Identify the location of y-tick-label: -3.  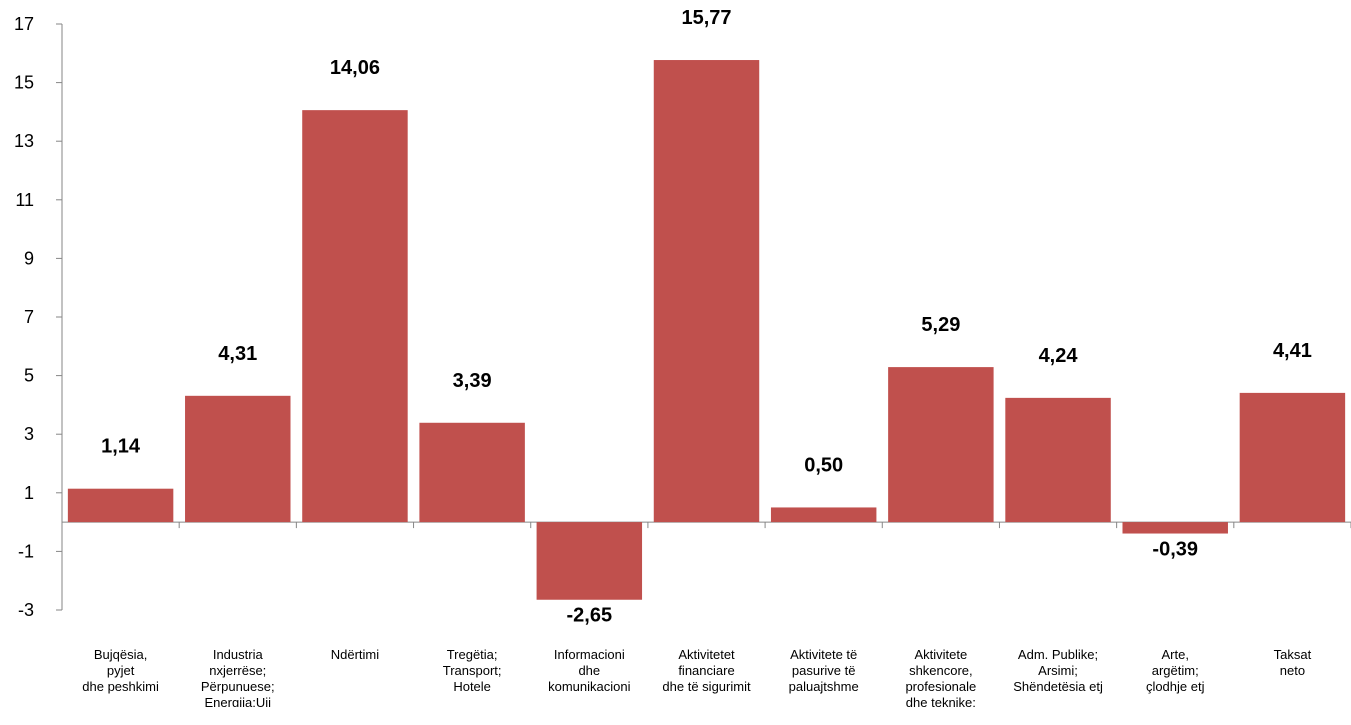
(26, 610).